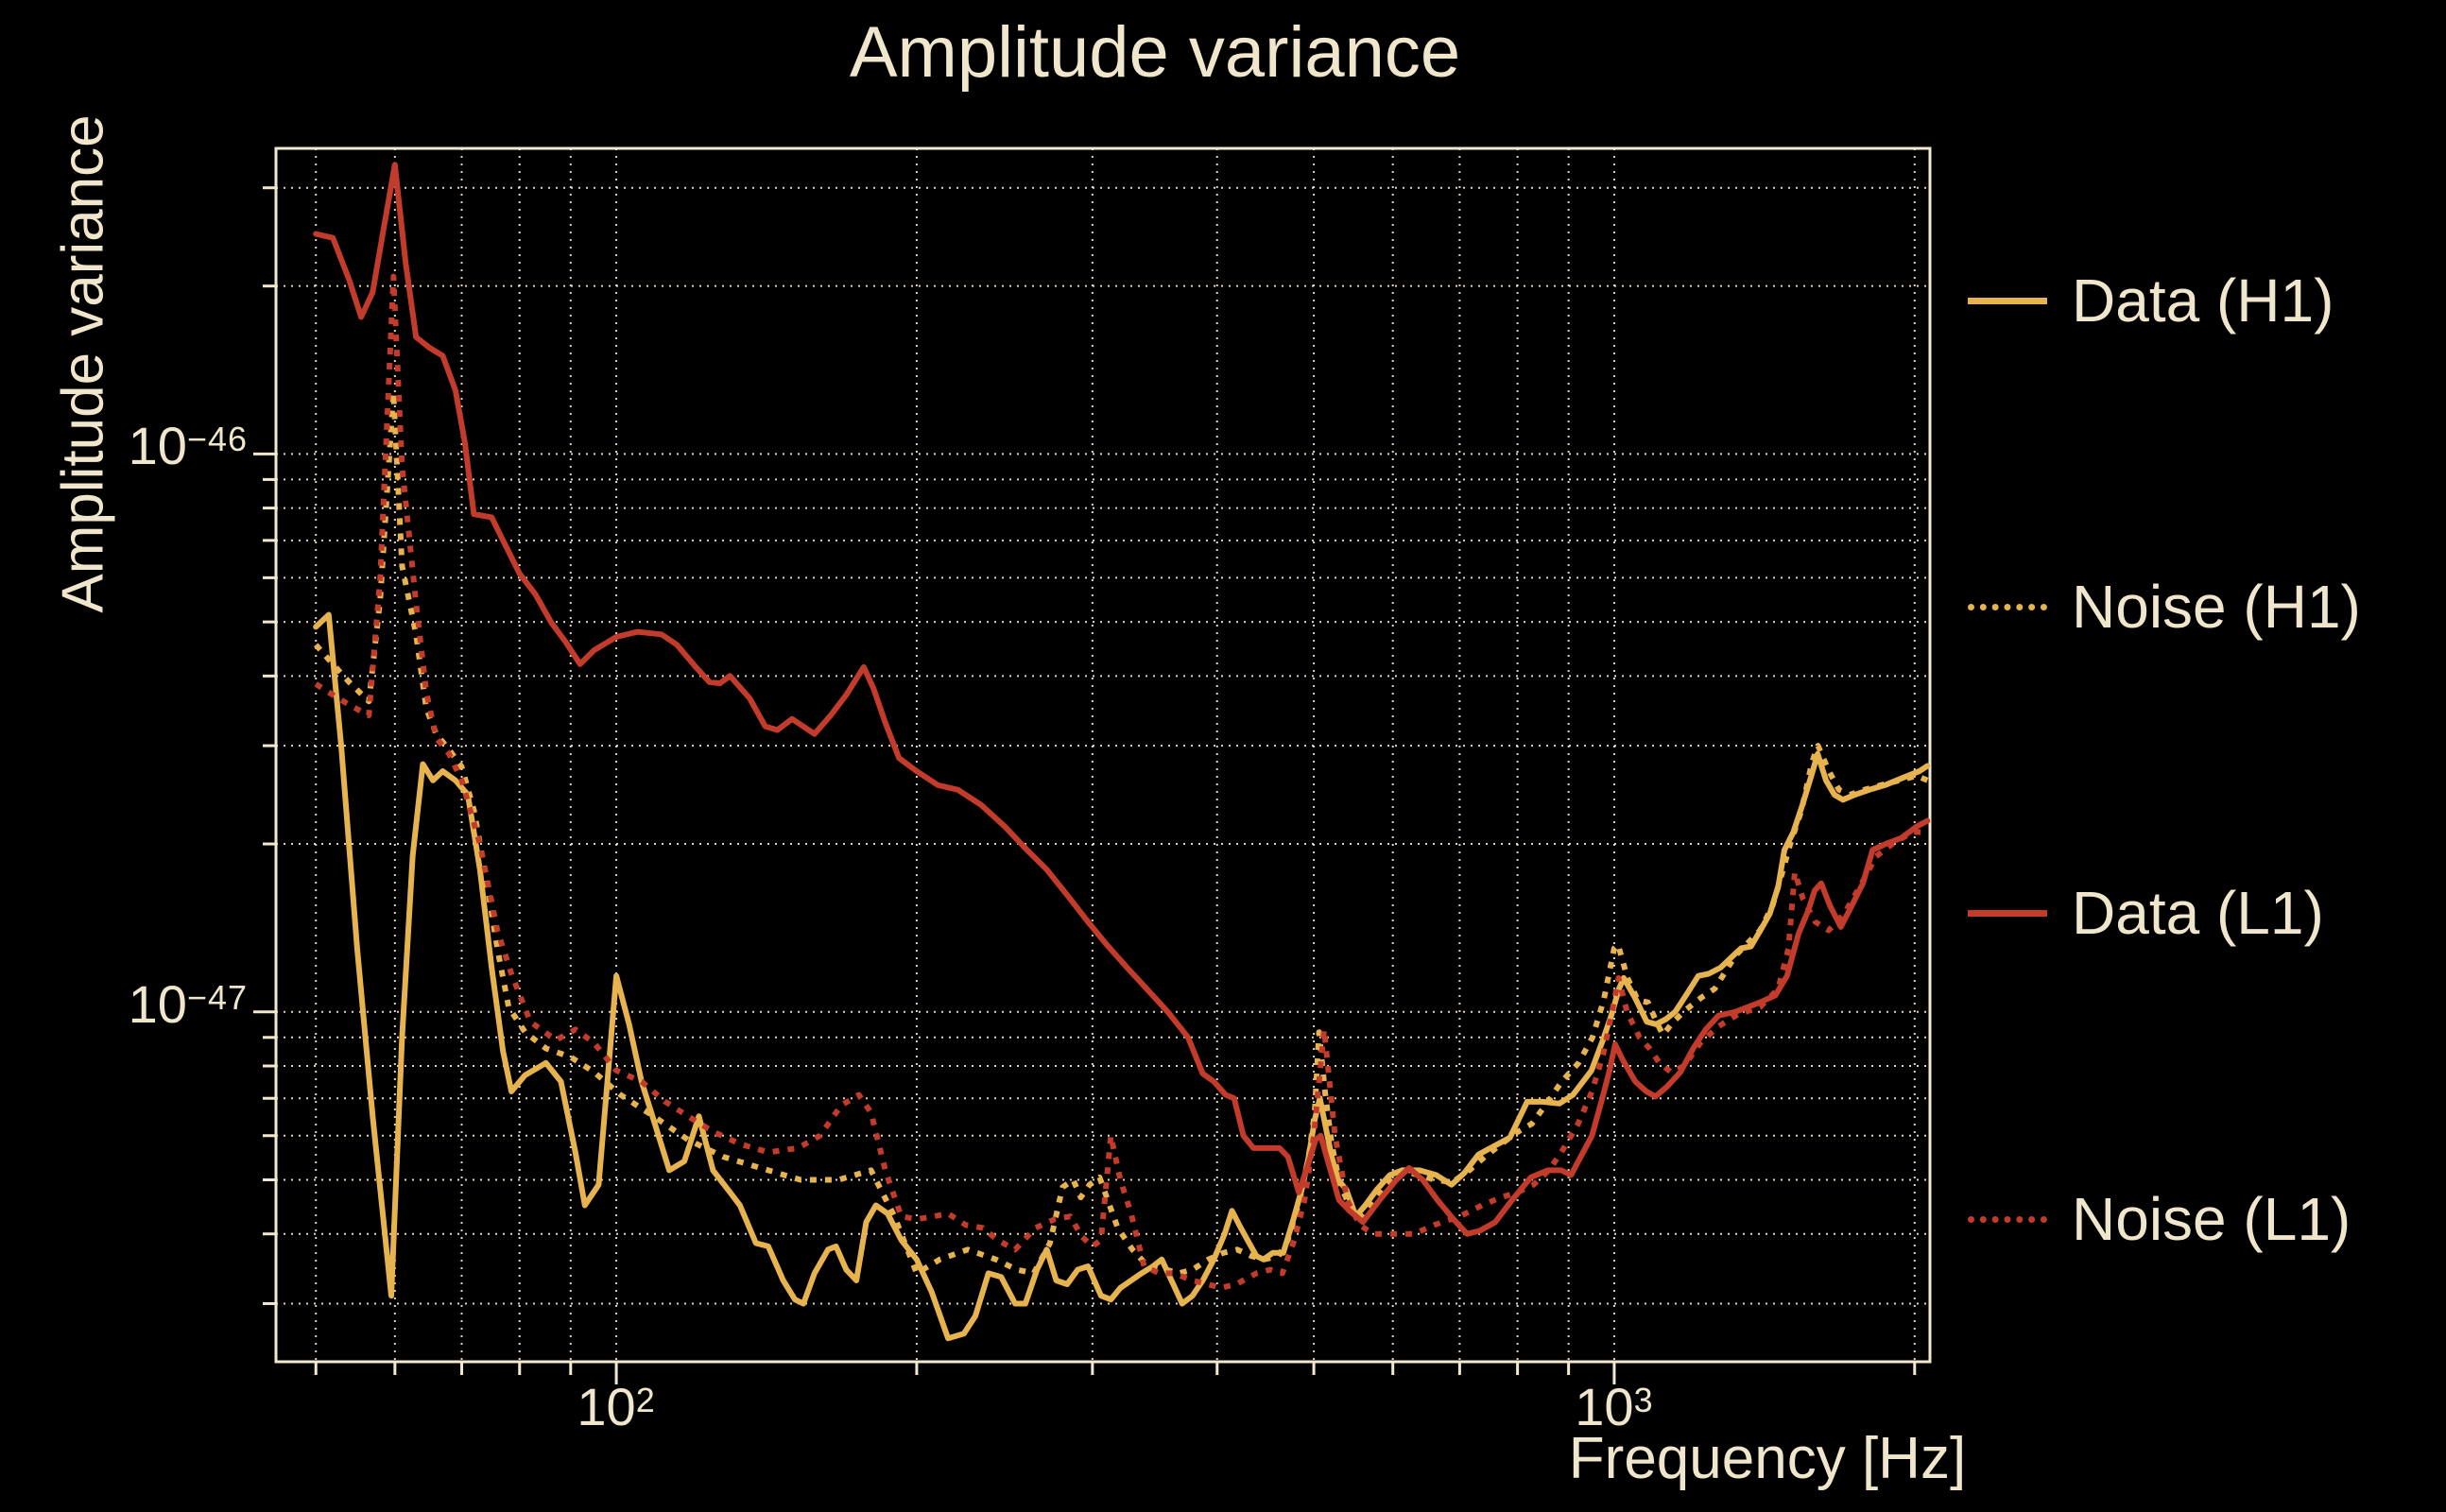 The width and height of the screenshot is (2446, 1512). Describe the element at coordinates (83, 363) in the screenshot. I see `y-axis-label: Amplitude variance` at that location.